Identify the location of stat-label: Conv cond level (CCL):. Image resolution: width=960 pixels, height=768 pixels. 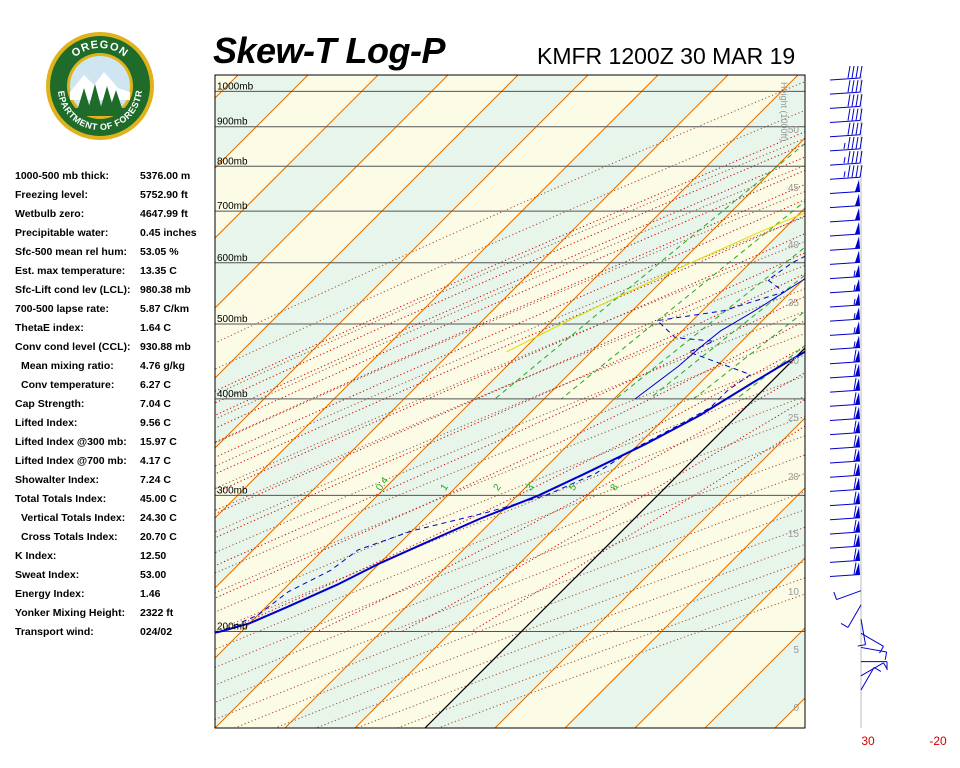
(73, 347).